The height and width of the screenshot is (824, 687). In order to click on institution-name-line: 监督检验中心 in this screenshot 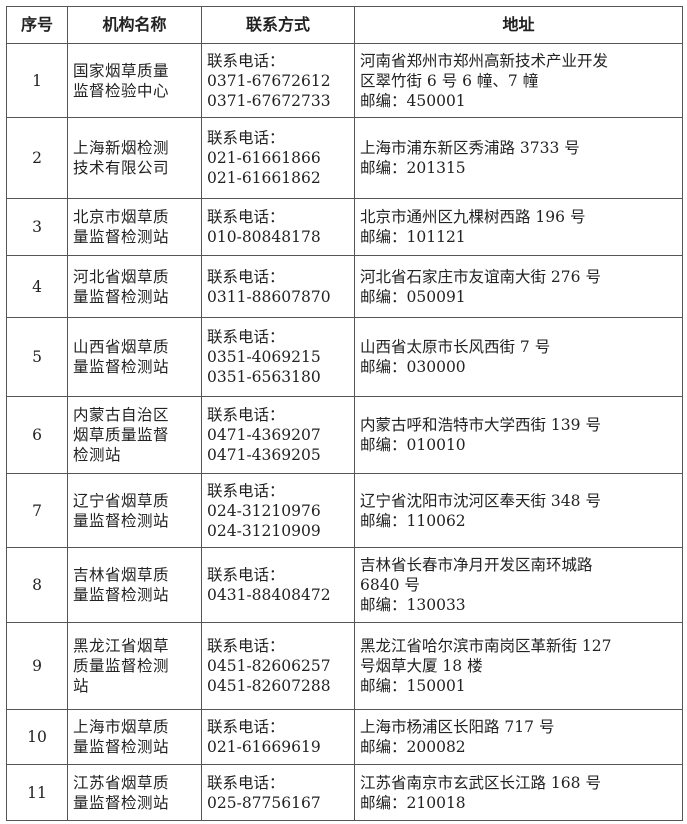, I will do `click(121, 90)`.